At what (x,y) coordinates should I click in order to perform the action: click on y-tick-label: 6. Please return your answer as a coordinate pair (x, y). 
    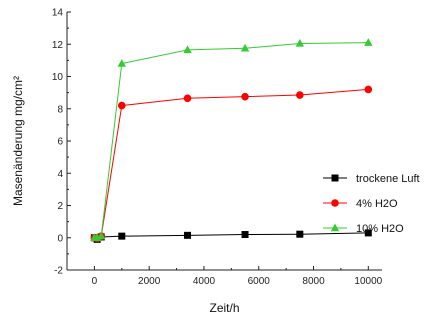
    Looking at the image, I should click on (60, 142).